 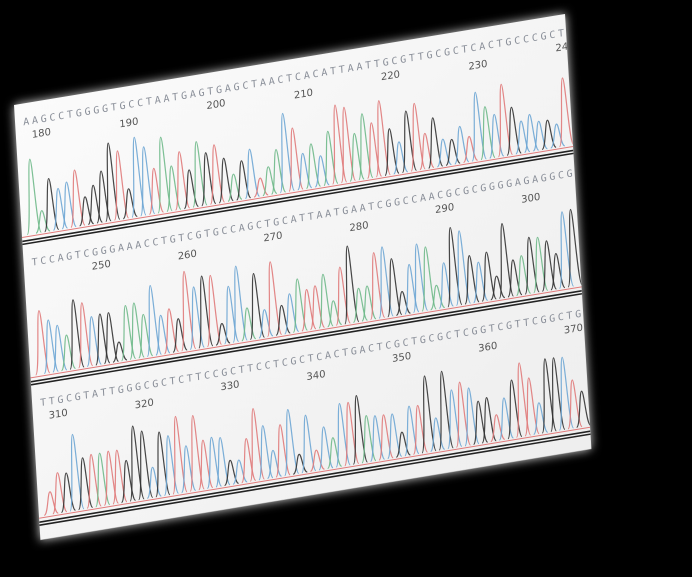 What do you see at coordinates (42, 134) in the screenshot?
I see `base-position: 180` at bounding box center [42, 134].